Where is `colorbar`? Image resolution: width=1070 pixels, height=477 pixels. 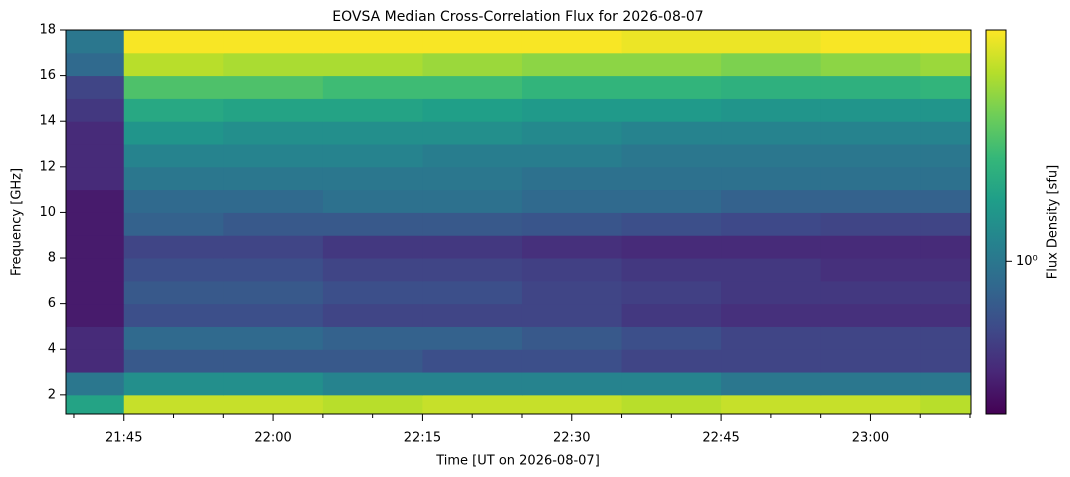
colorbar is located at coordinates (996, 222).